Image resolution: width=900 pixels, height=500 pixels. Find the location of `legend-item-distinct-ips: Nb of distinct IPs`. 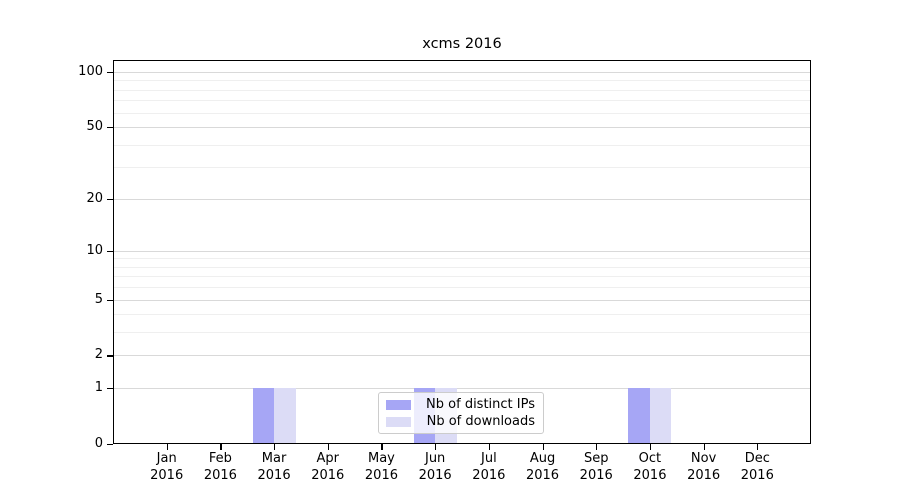

legend-item-distinct-ips: Nb of distinct IPs is located at coordinates (460, 404).